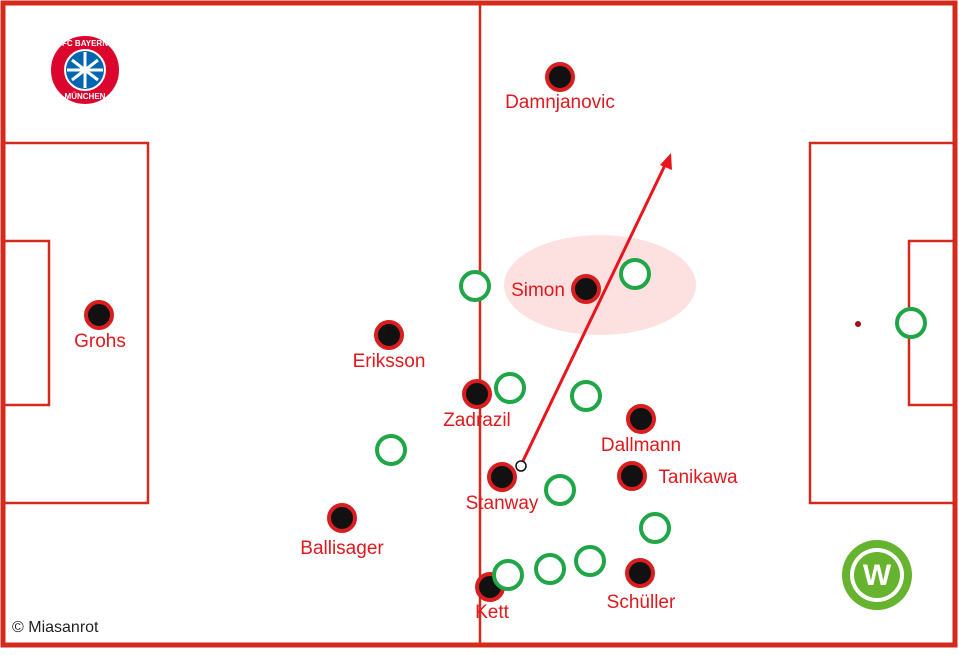 The image size is (959, 655). What do you see at coordinates (698, 477) in the screenshot?
I see `player-label: Tanikawa` at bounding box center [698, 477].